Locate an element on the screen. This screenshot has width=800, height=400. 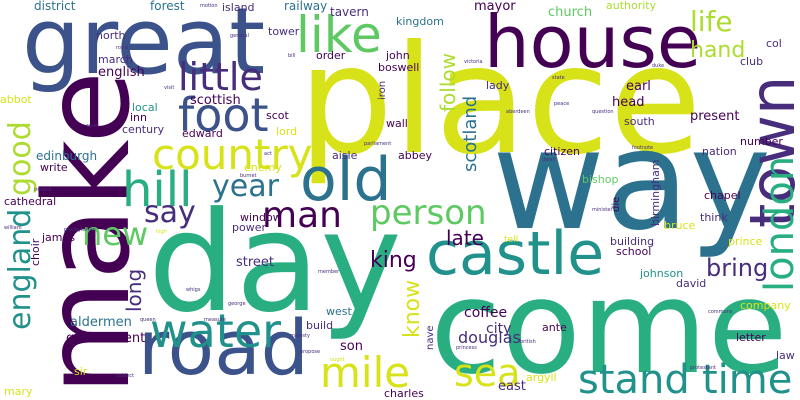
word-prince: prince is located at coordinates (745, 241).